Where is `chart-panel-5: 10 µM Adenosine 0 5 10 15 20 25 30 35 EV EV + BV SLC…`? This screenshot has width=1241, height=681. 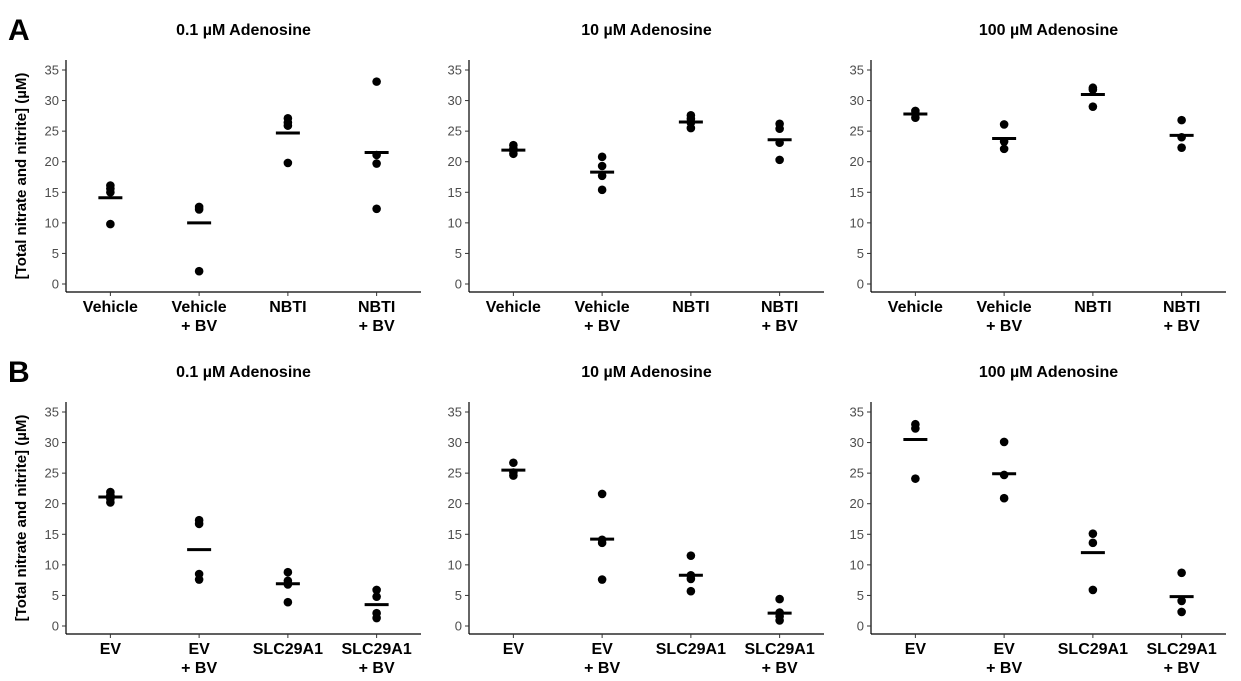
chart-panel-5: 10 µM Adenosine 0 5 10 15 20 25 30 35 EV EV + BV SLC… is located at coordinates (636, 520).